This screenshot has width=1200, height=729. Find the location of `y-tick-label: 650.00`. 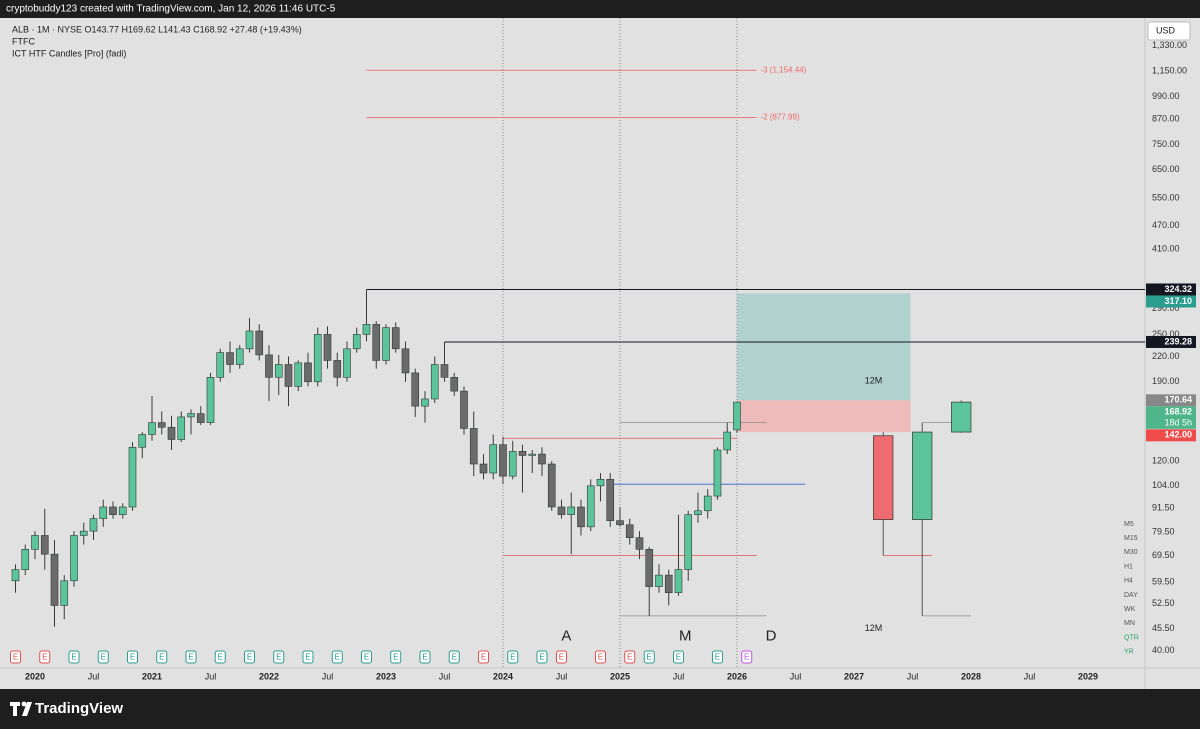

y-tick-label: 650.00 is located at coordinates (1166, 169).